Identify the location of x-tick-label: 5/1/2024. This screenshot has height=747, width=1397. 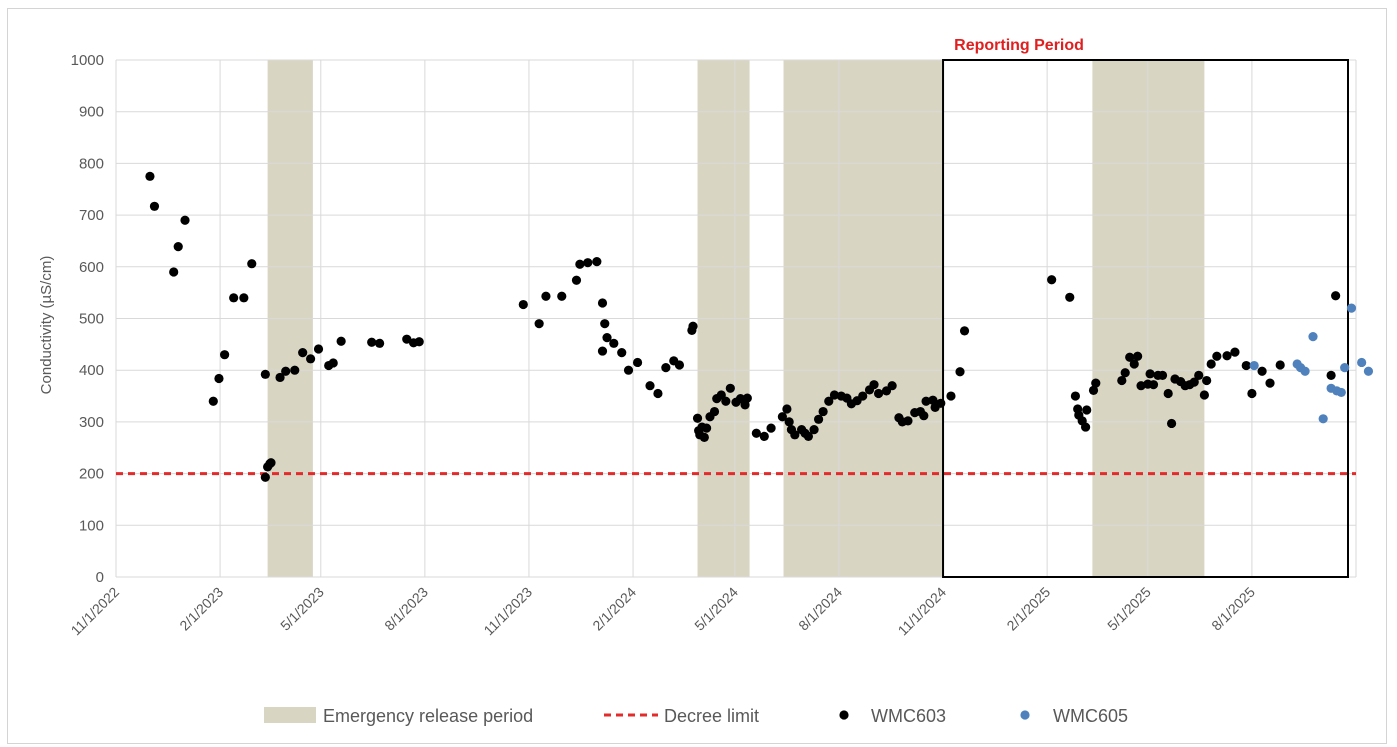
(716, 609).